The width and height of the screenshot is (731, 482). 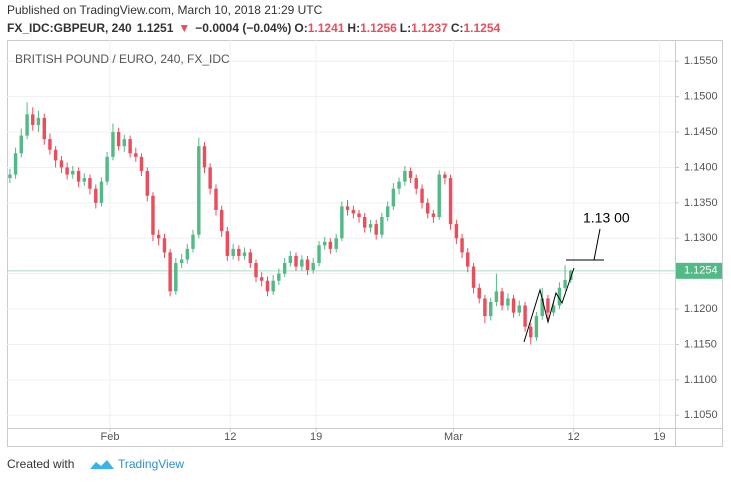 What do you see at coordinates (606, 218) in the screenshot?
I see `annotation: 1.13 00` at bounding box center [606, 218].